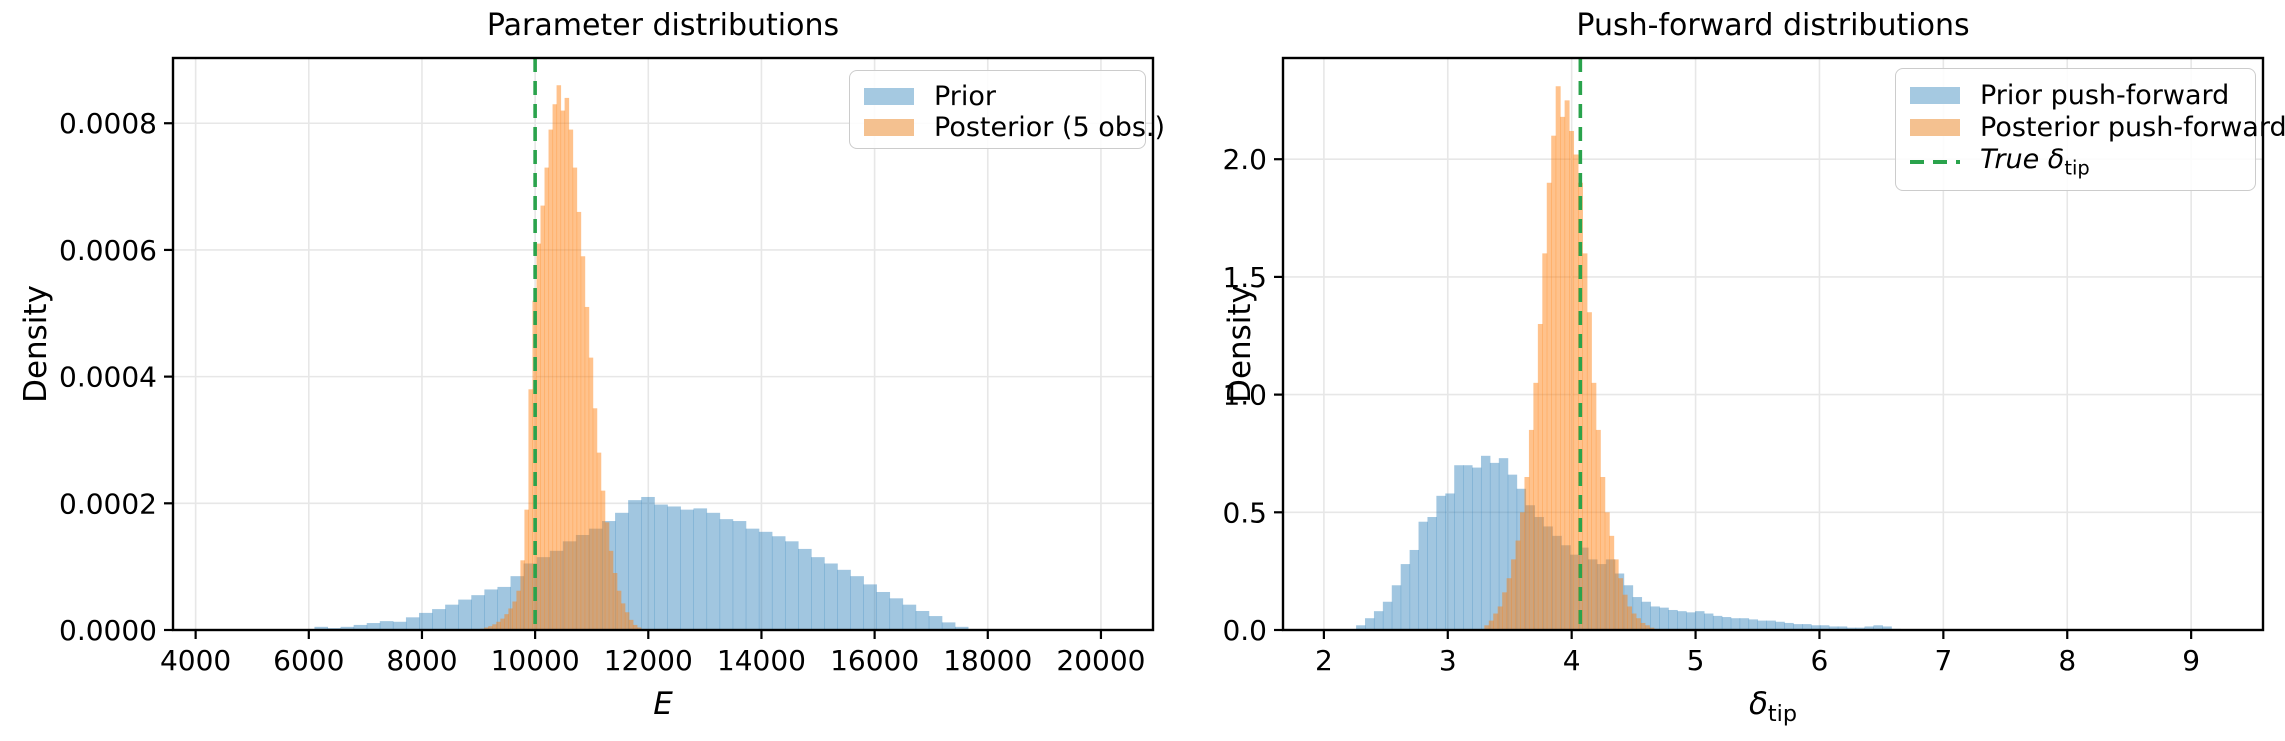  What do you see at coordinates (1324, 660) in the screenshot?
I see `svg-text: 2` at bounding box center [1324, 660].